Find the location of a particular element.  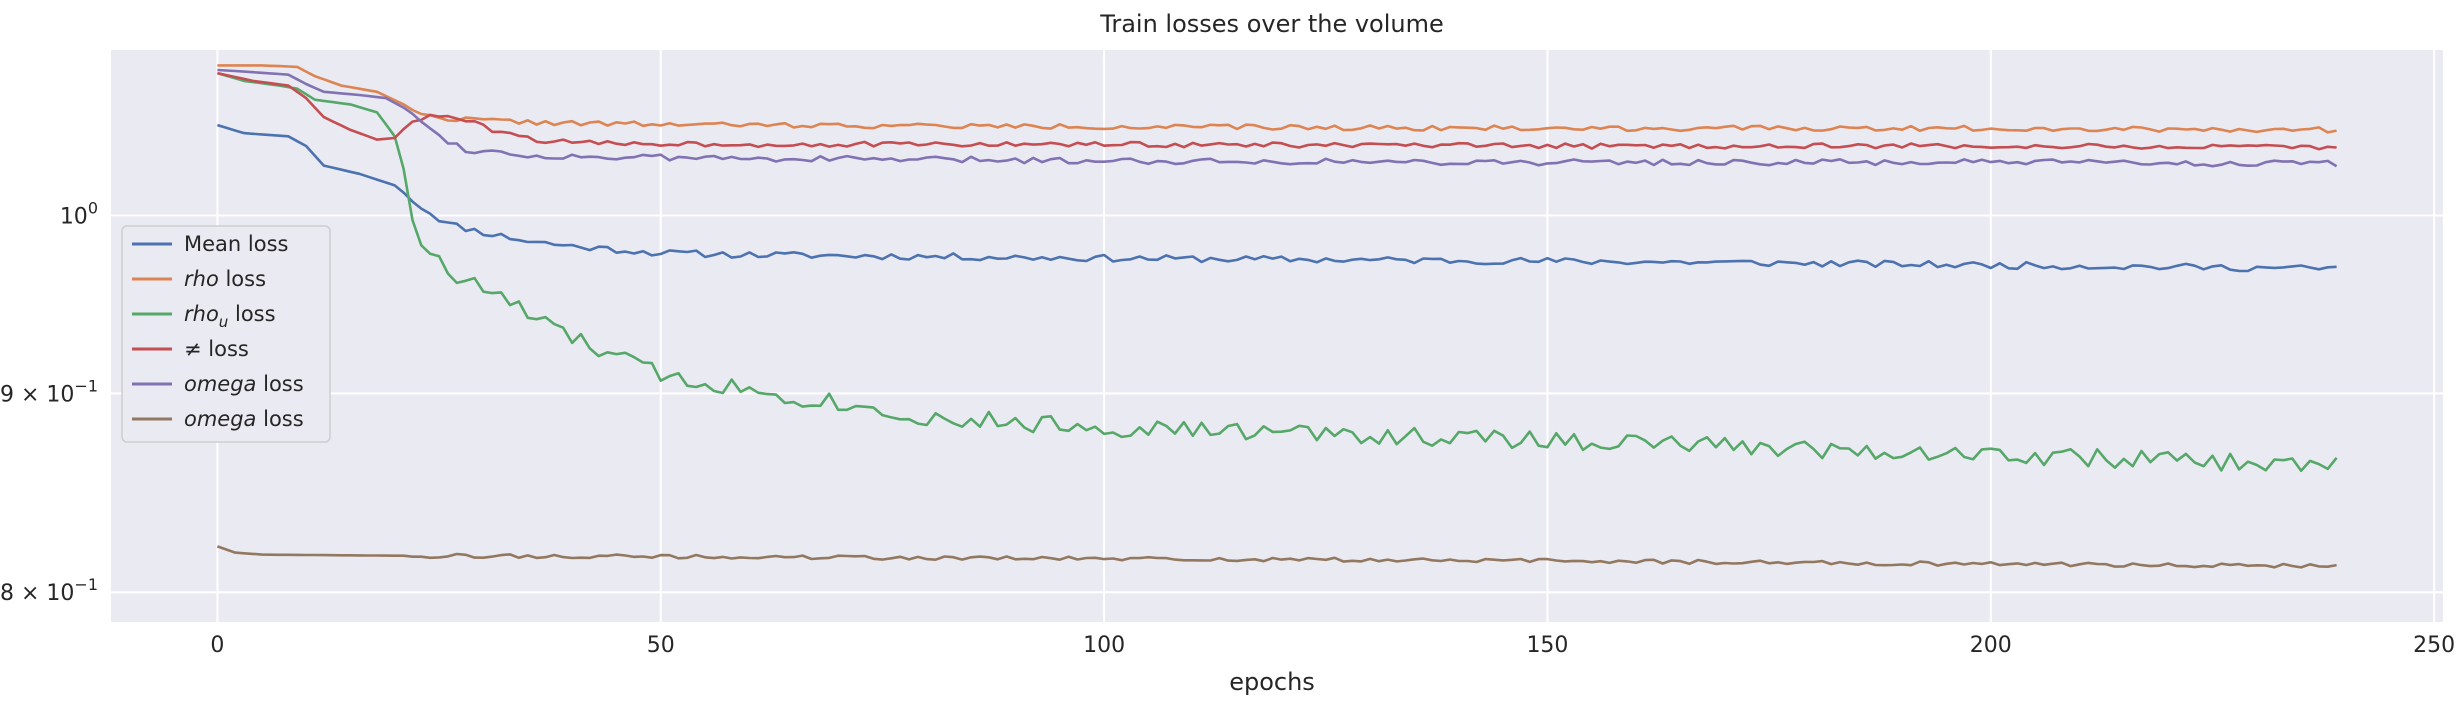

x-tick-label: 100 is located at coordinates (1104, 645).